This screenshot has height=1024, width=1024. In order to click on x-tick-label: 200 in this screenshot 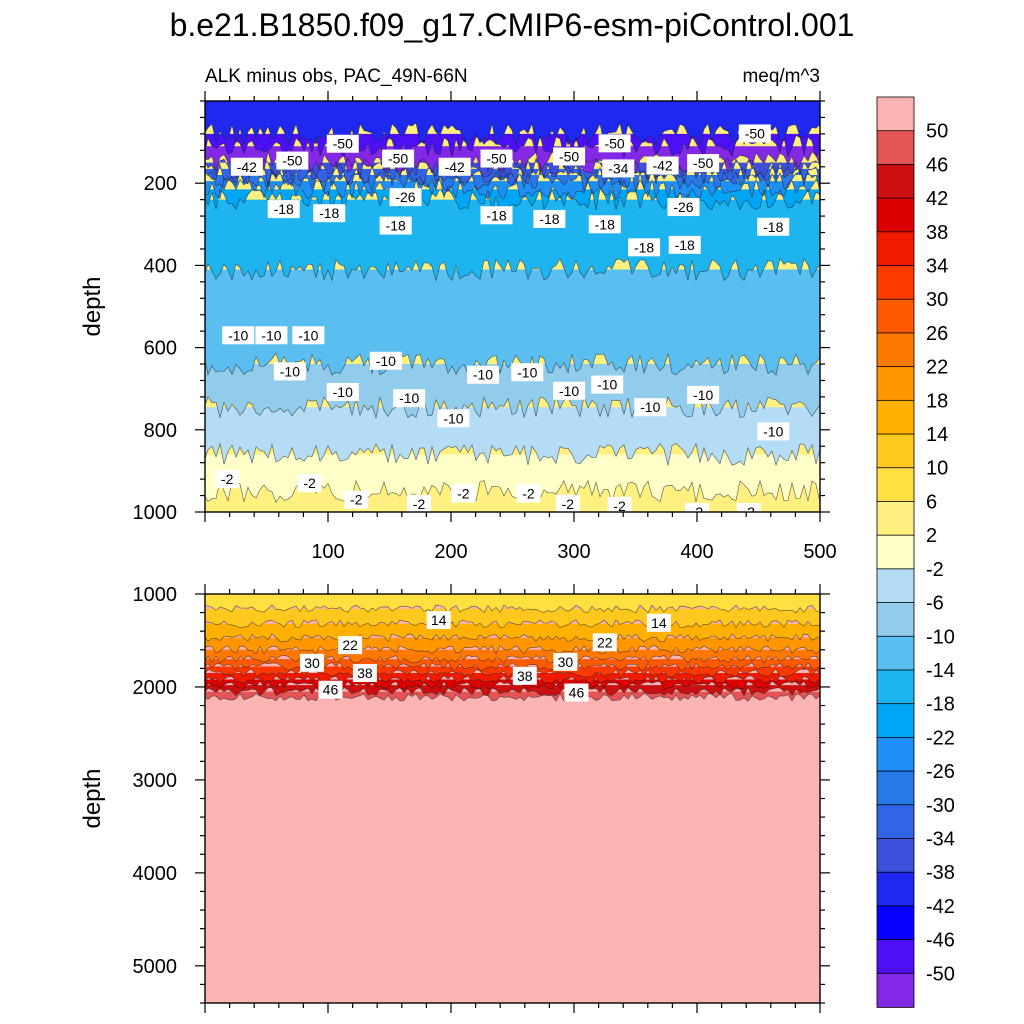, I will do `click(450, 552)`.